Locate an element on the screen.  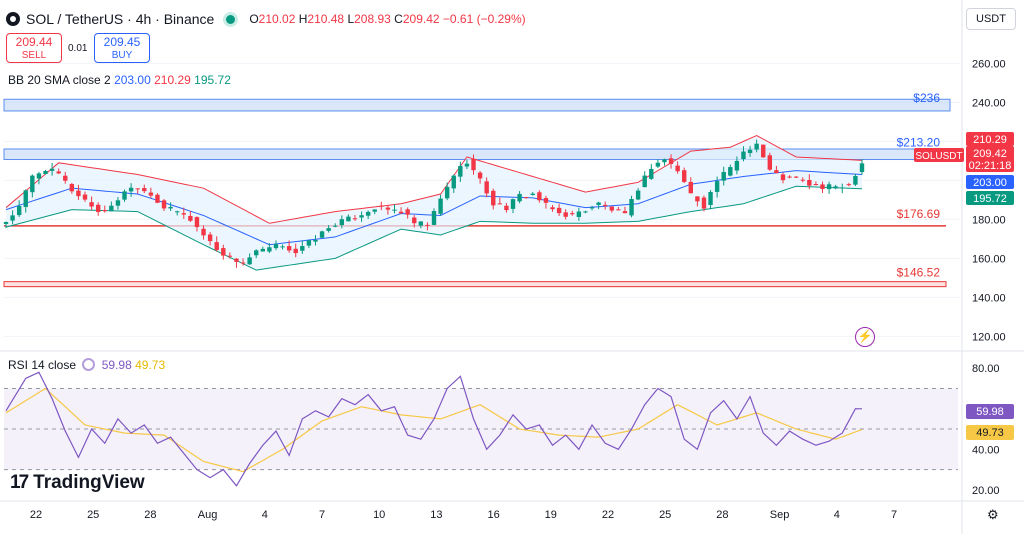
last-price-tag is located at coordinates (990, 159).